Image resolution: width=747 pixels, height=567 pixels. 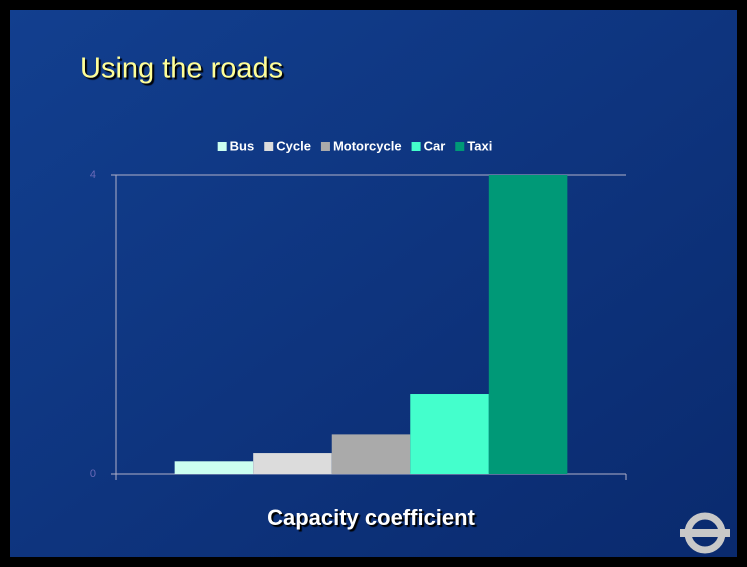 I want to click on roundel-logo, so click(x=705, y=533).